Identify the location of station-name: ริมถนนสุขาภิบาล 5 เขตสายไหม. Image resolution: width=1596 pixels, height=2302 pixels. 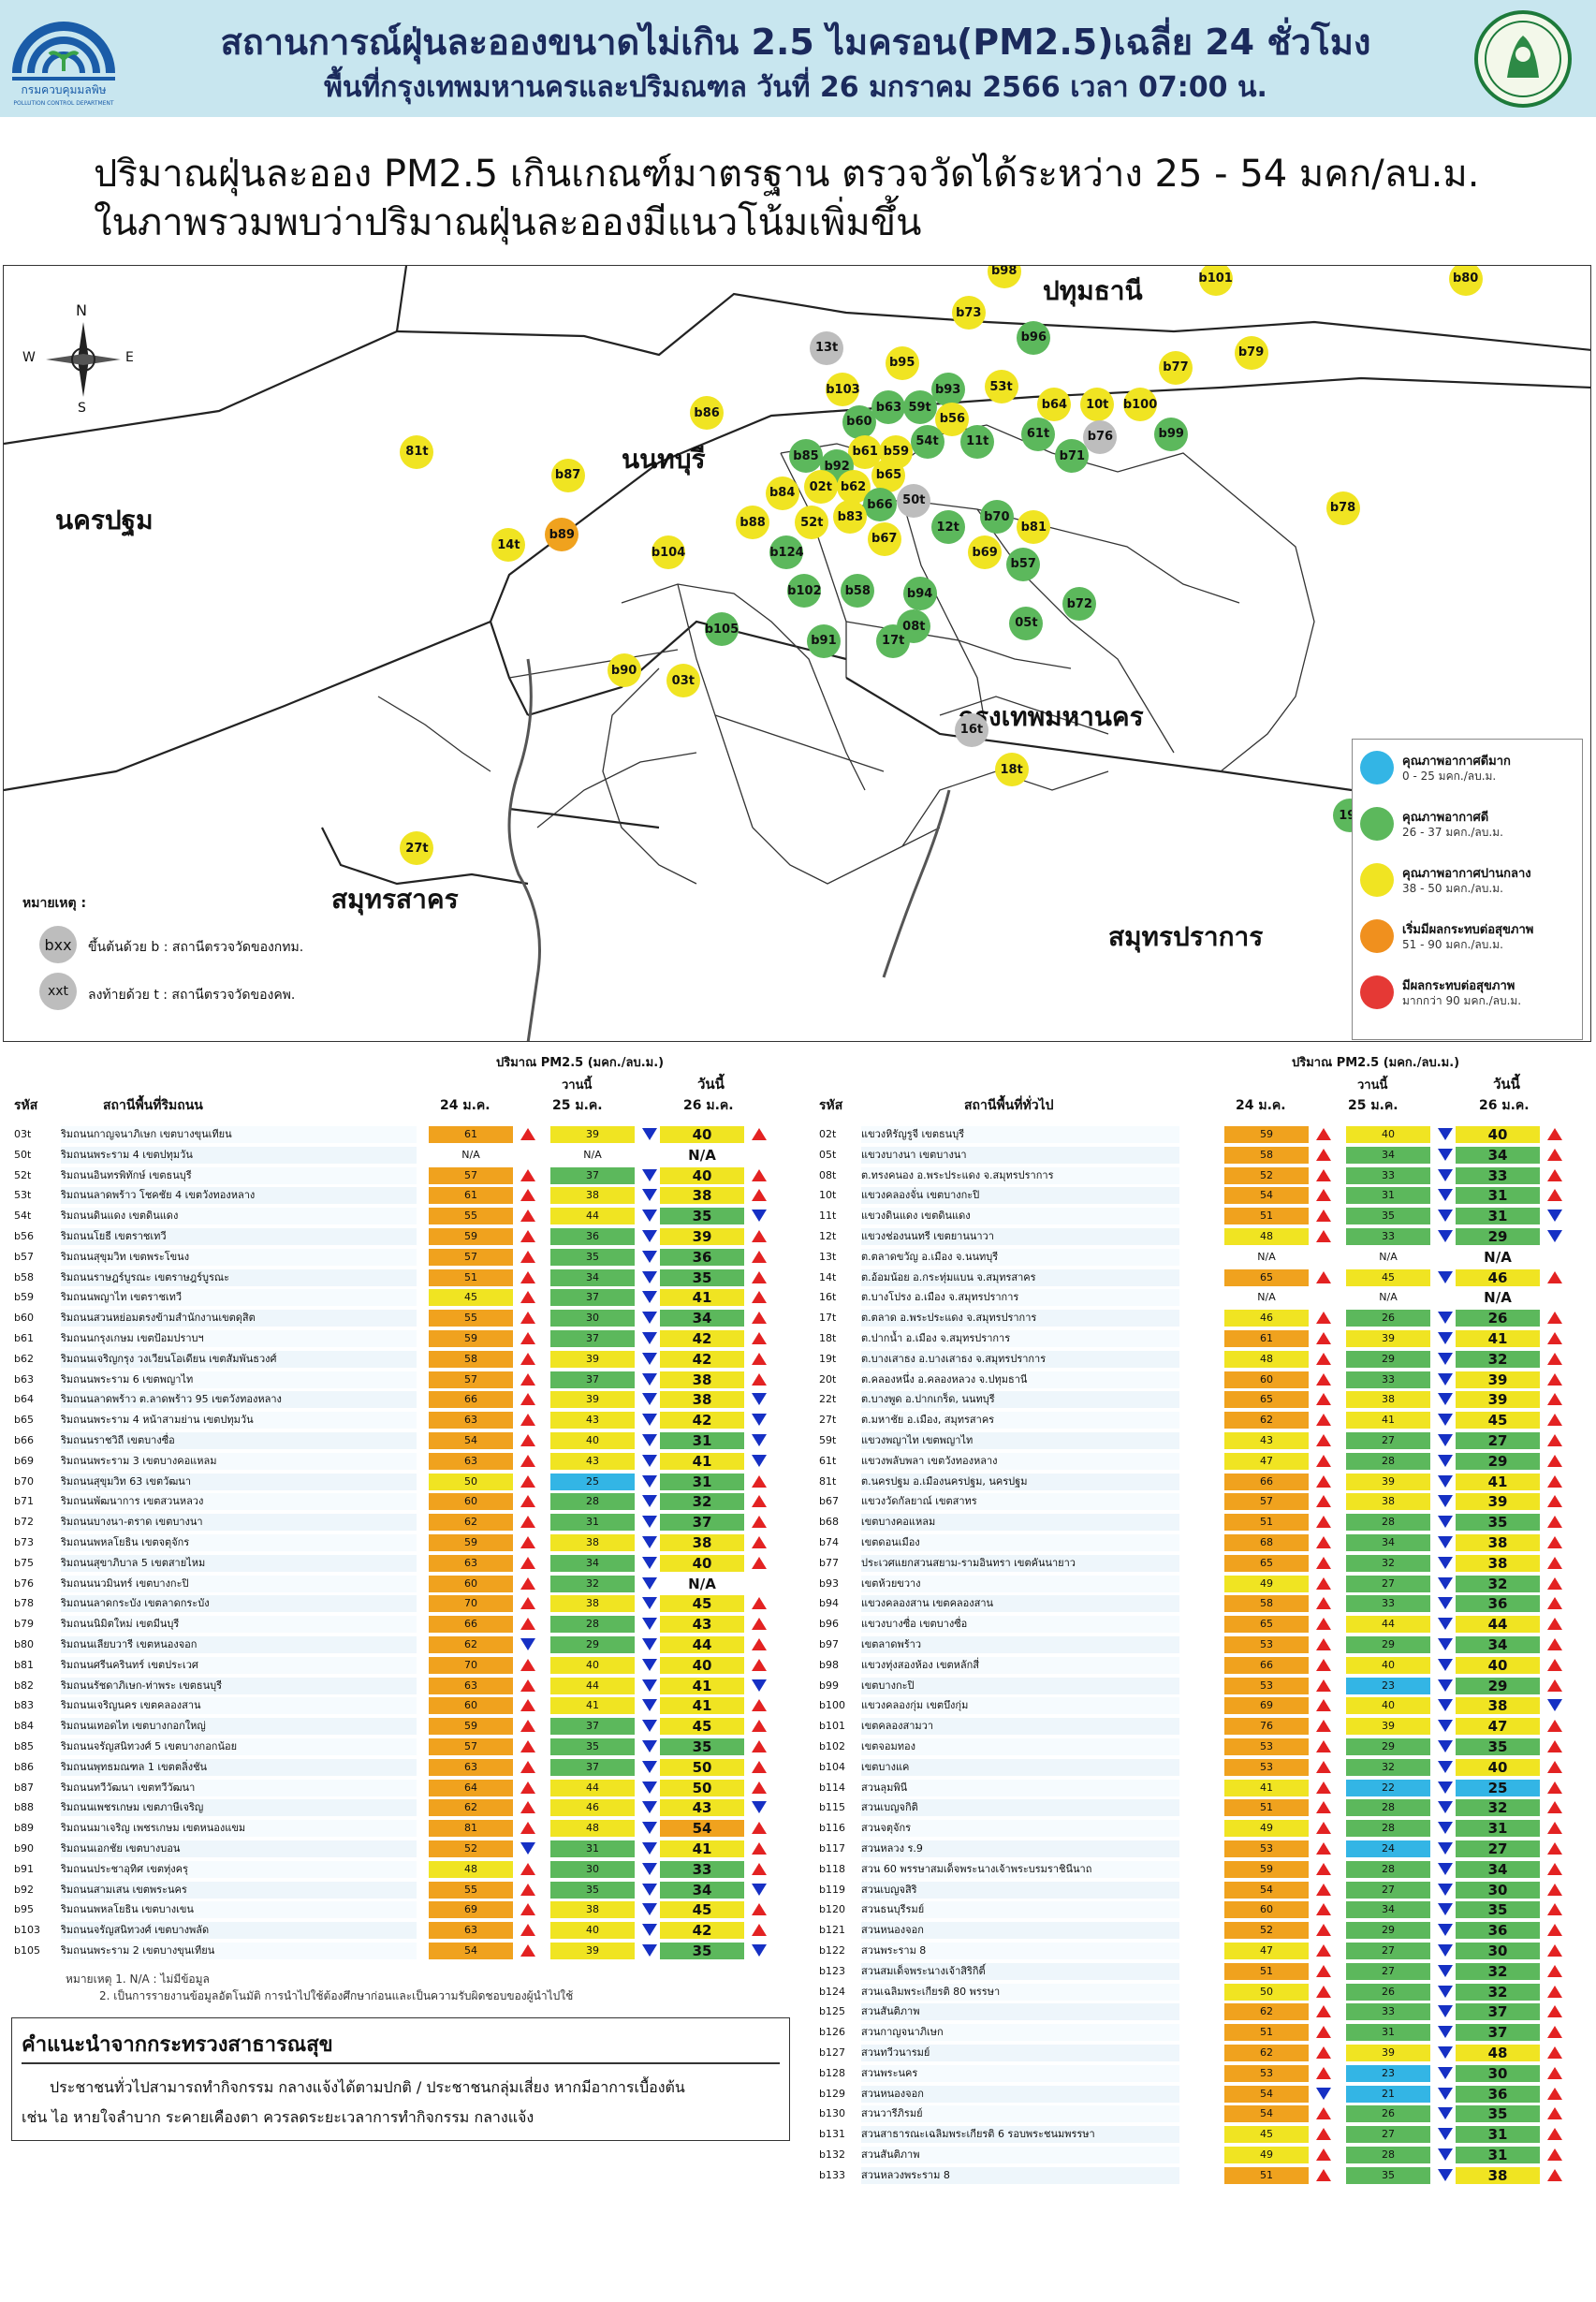
(239, 1563).